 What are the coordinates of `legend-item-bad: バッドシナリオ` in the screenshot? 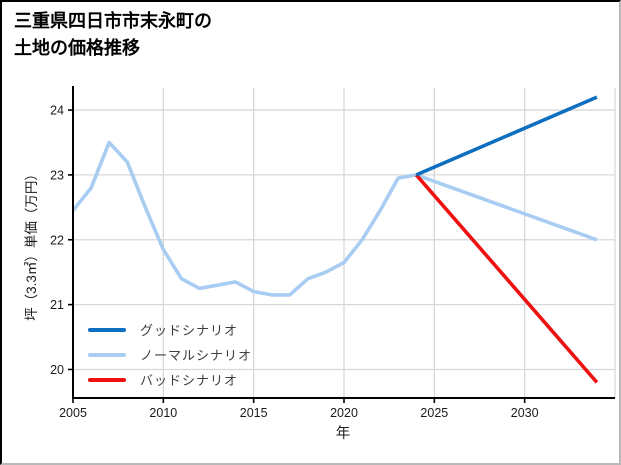 It's located at (170, 379).